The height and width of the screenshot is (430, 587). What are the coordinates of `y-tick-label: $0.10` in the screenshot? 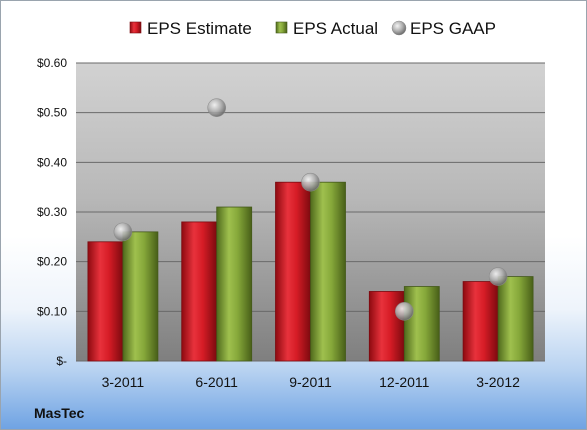 It's located at (52, 311).